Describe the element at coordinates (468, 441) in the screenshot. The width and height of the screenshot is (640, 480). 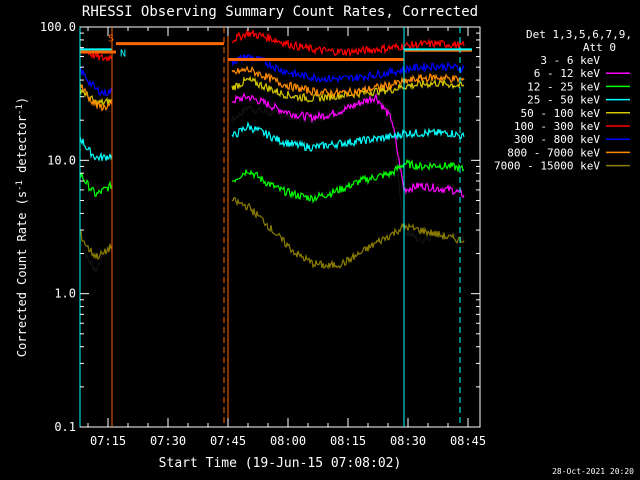
I see `x-tick-label: 08:45` at that location.